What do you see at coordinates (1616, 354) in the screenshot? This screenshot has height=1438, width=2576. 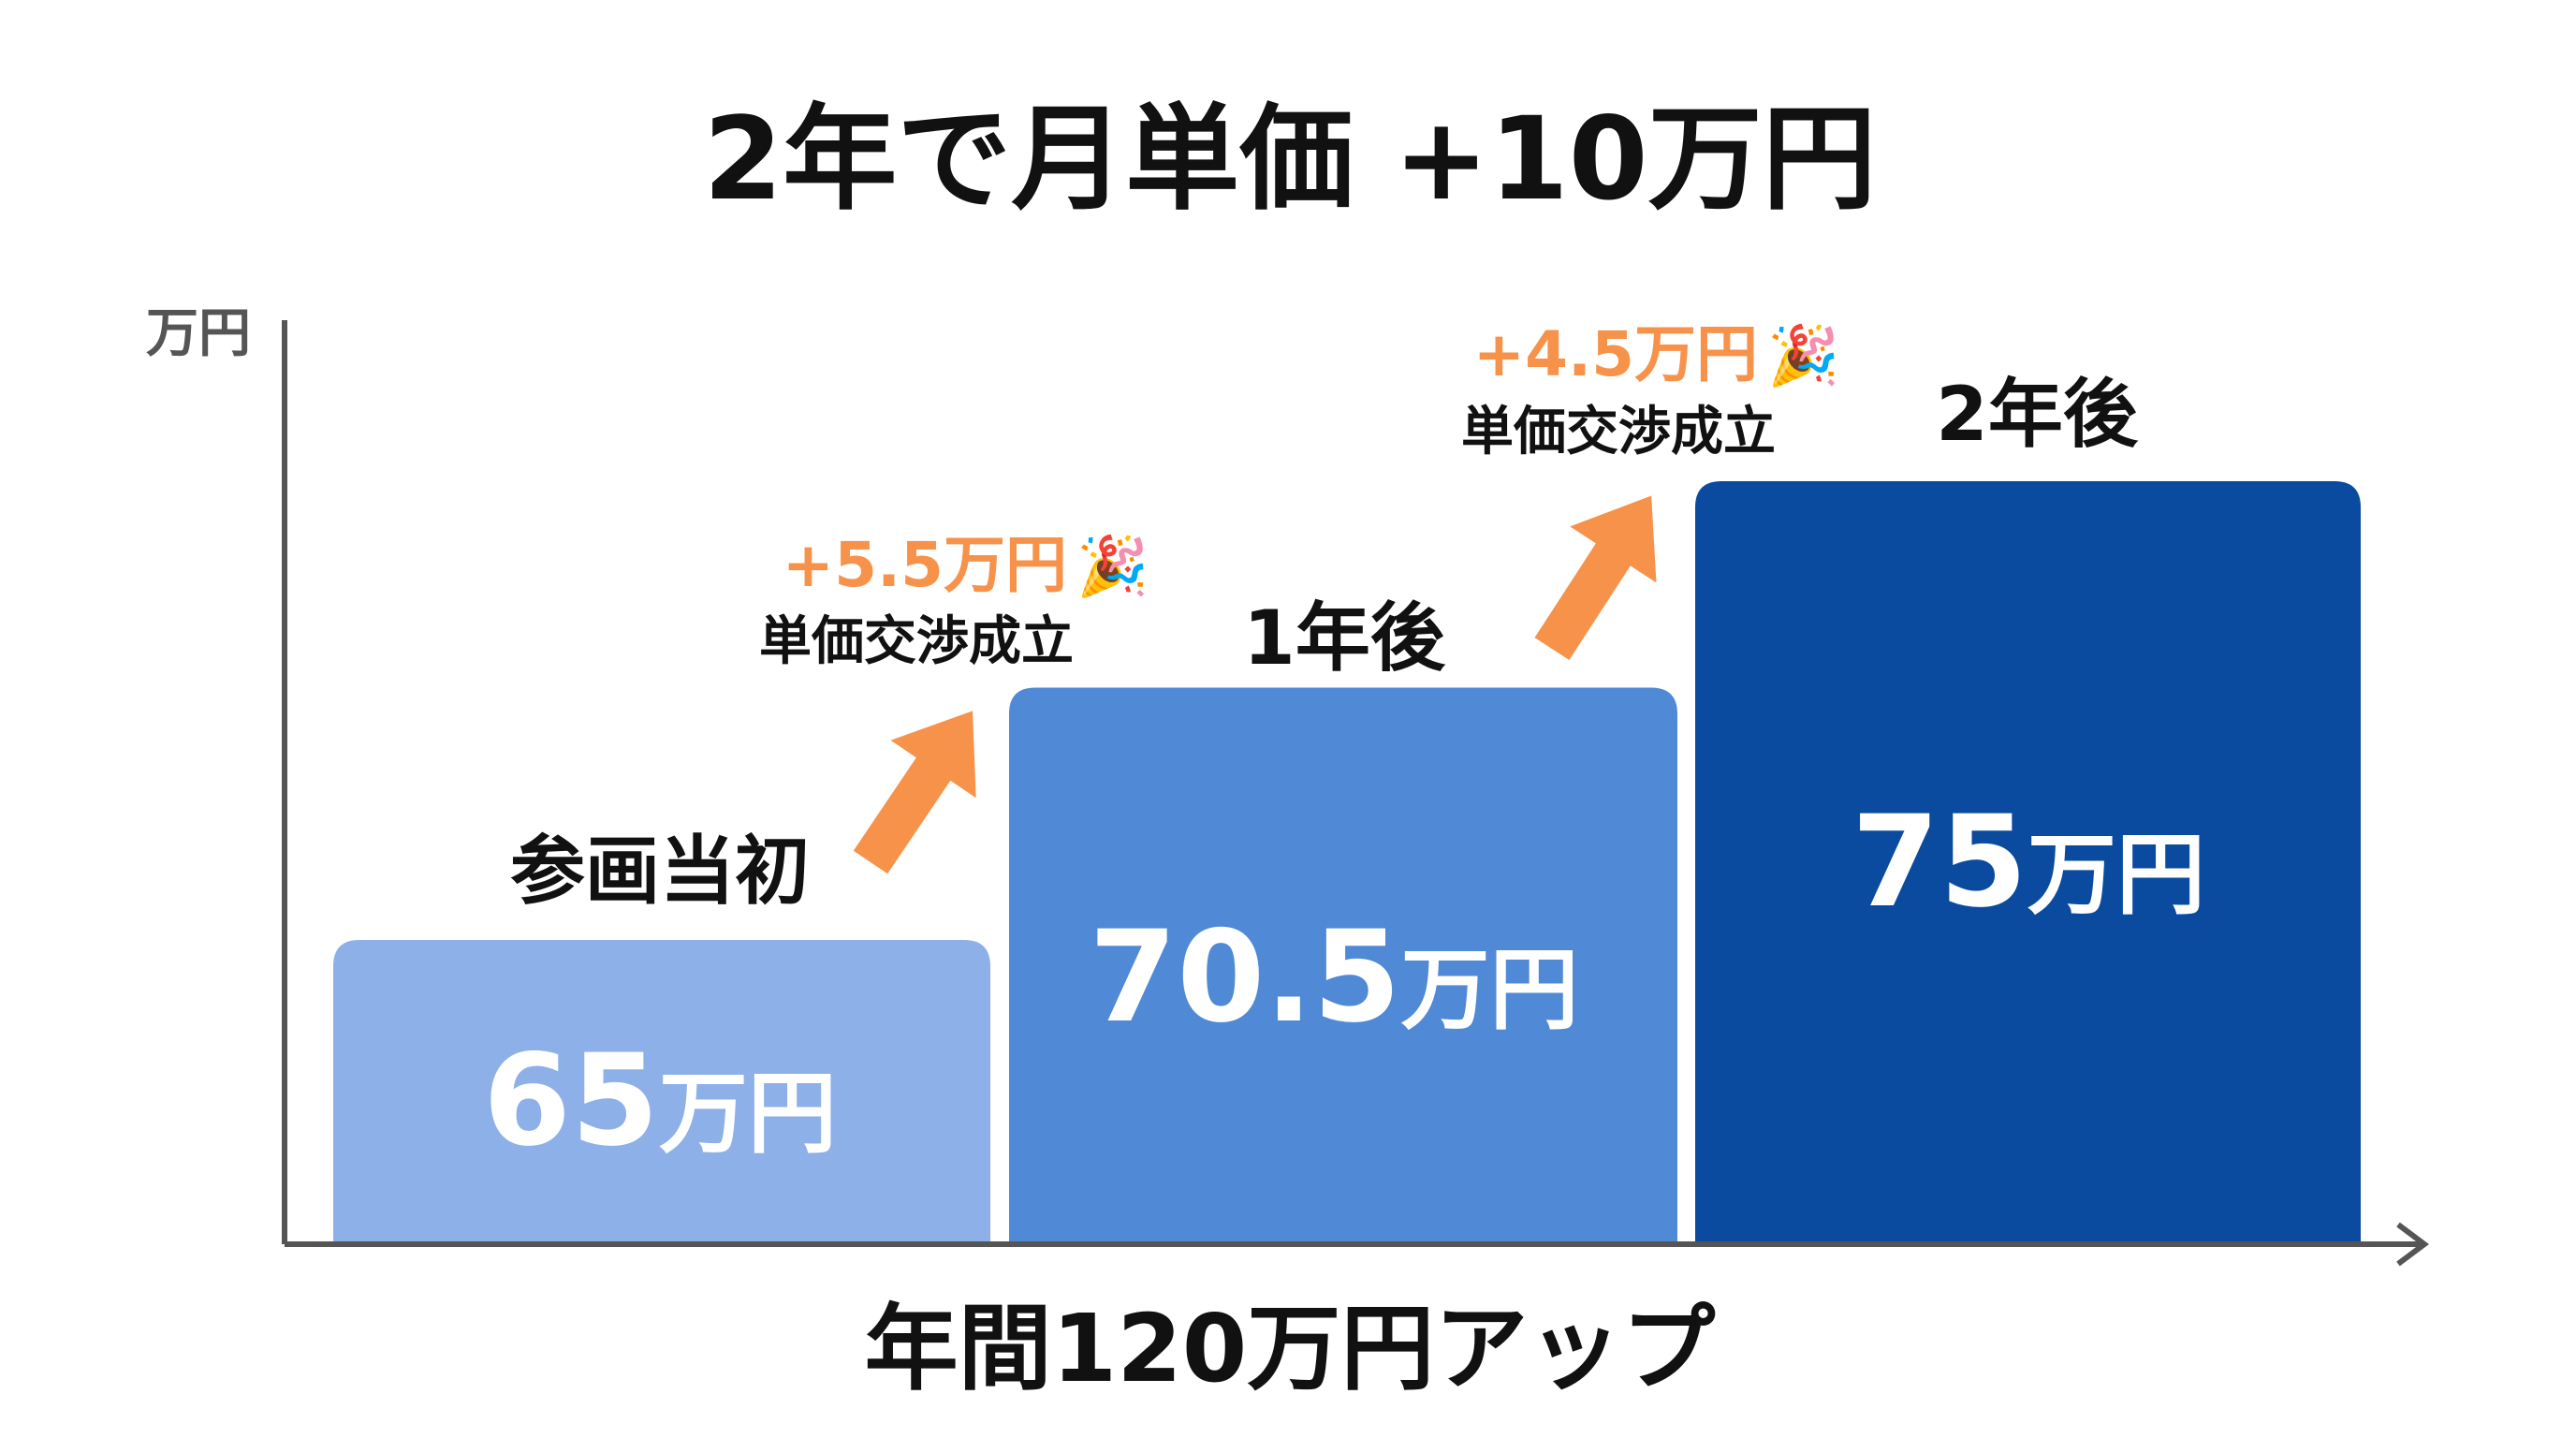 I see `delta-label-1: +4.5万円` at bounding box center [1616, 354].